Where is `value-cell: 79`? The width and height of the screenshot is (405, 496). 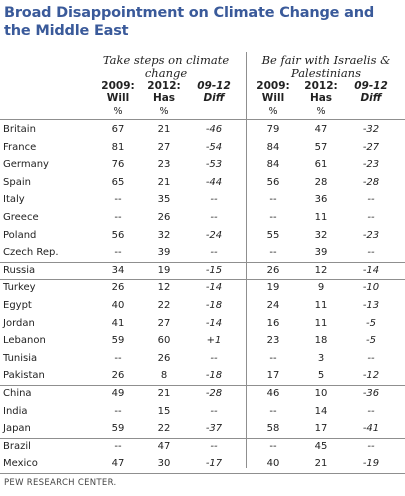 value-cell: 79 is located at coordinates (273, 129).